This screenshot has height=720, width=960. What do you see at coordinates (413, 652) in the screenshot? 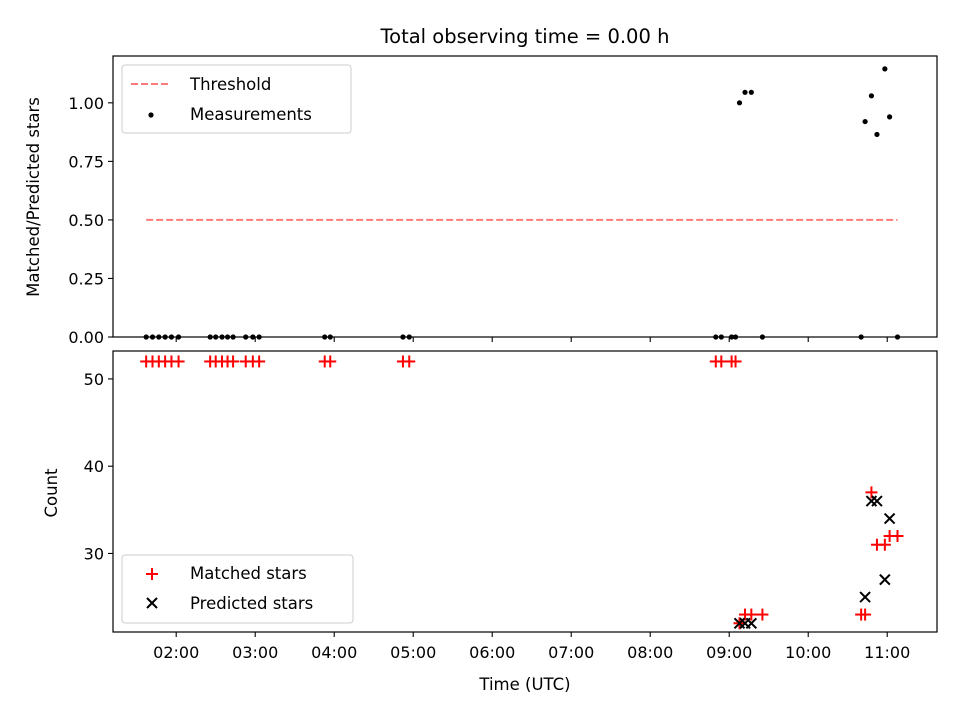
I see `bottom-x-tick-label: 05:00` at bounding box center [413, 652].